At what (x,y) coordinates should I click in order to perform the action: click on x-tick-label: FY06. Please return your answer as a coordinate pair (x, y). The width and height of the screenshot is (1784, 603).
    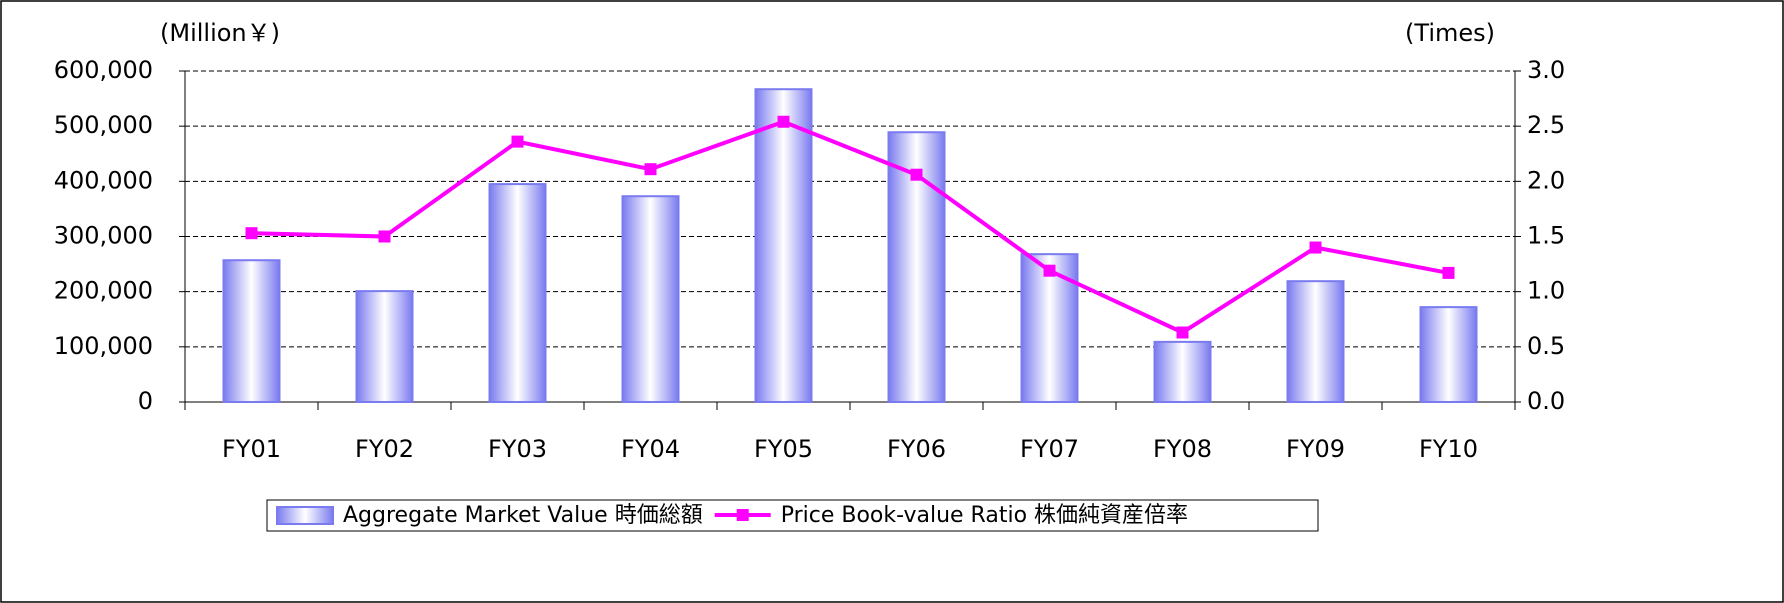
    Looking at the image, I should click on (916, 449).